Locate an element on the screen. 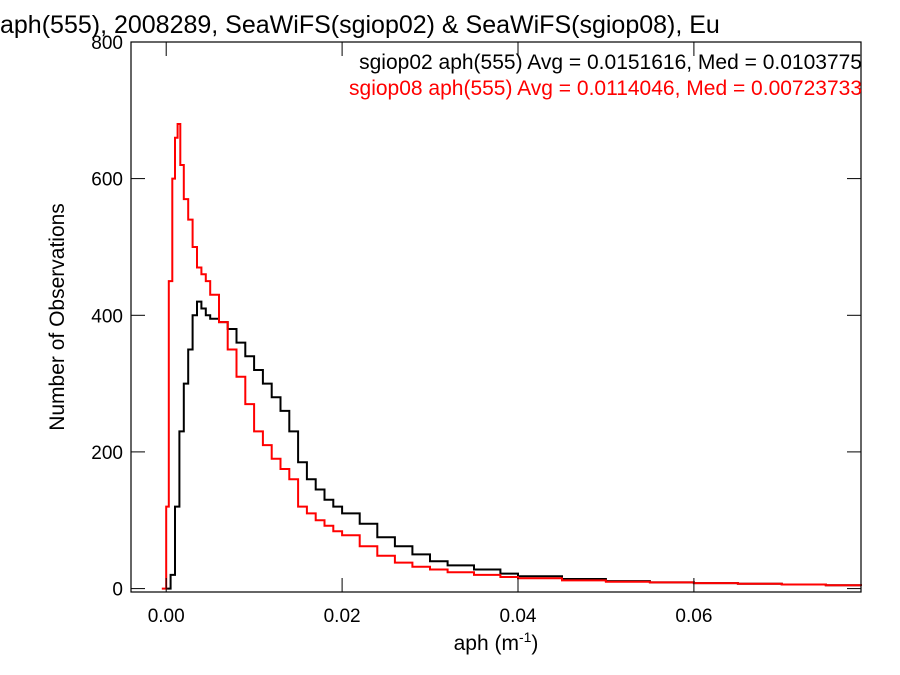 This screenshot has width=900, height=675. x-axis-label: aph (m-1) is located at coordinates (496, 642).